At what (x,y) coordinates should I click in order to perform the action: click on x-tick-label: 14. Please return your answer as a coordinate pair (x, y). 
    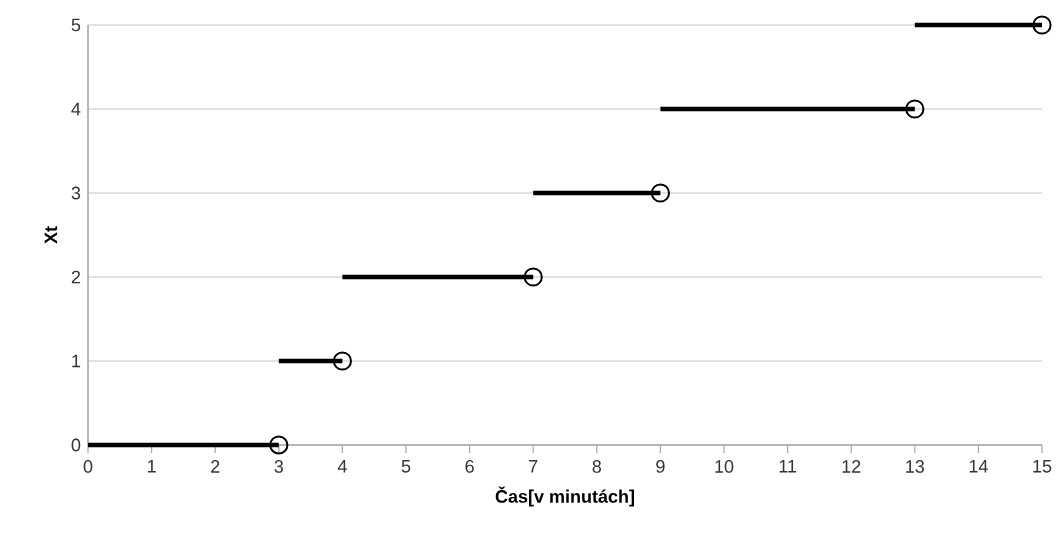
    Looking at the image, I should click on (978, 466).